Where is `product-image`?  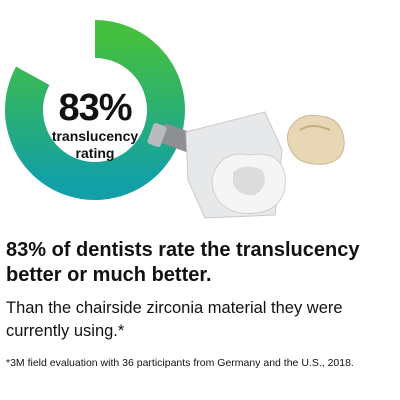
product-image is located at coordinates (246, 165).